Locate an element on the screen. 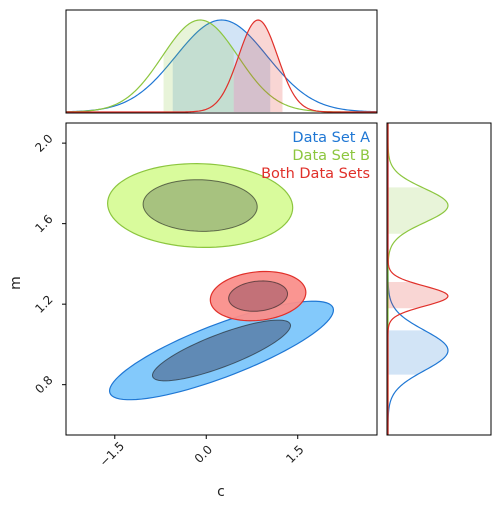 This screenshot has height=509, width=500. c-marginal-layer is located at coordinates (221, 66).